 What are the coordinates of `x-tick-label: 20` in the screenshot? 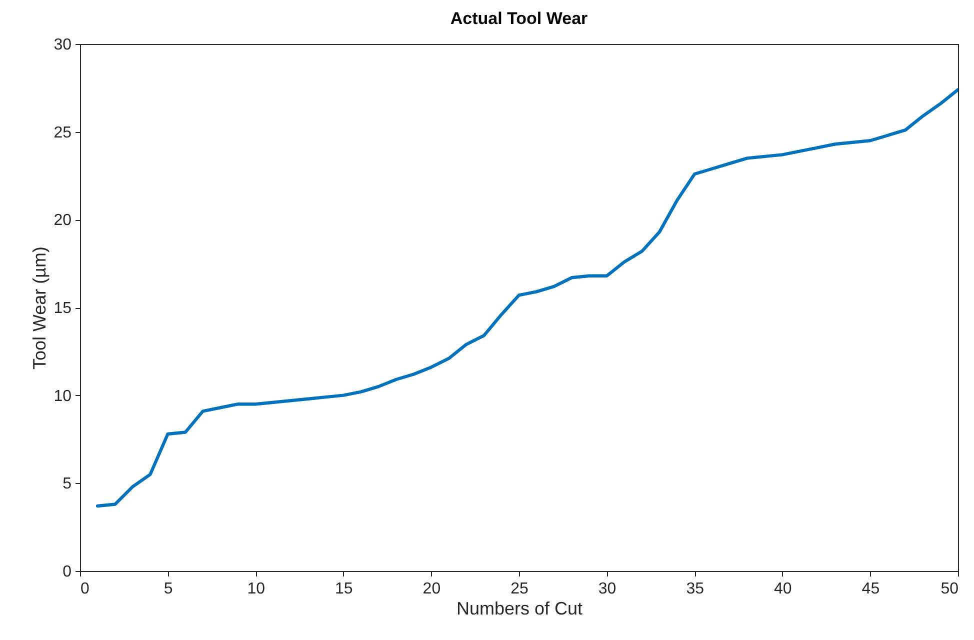 It's located at (431, 589).